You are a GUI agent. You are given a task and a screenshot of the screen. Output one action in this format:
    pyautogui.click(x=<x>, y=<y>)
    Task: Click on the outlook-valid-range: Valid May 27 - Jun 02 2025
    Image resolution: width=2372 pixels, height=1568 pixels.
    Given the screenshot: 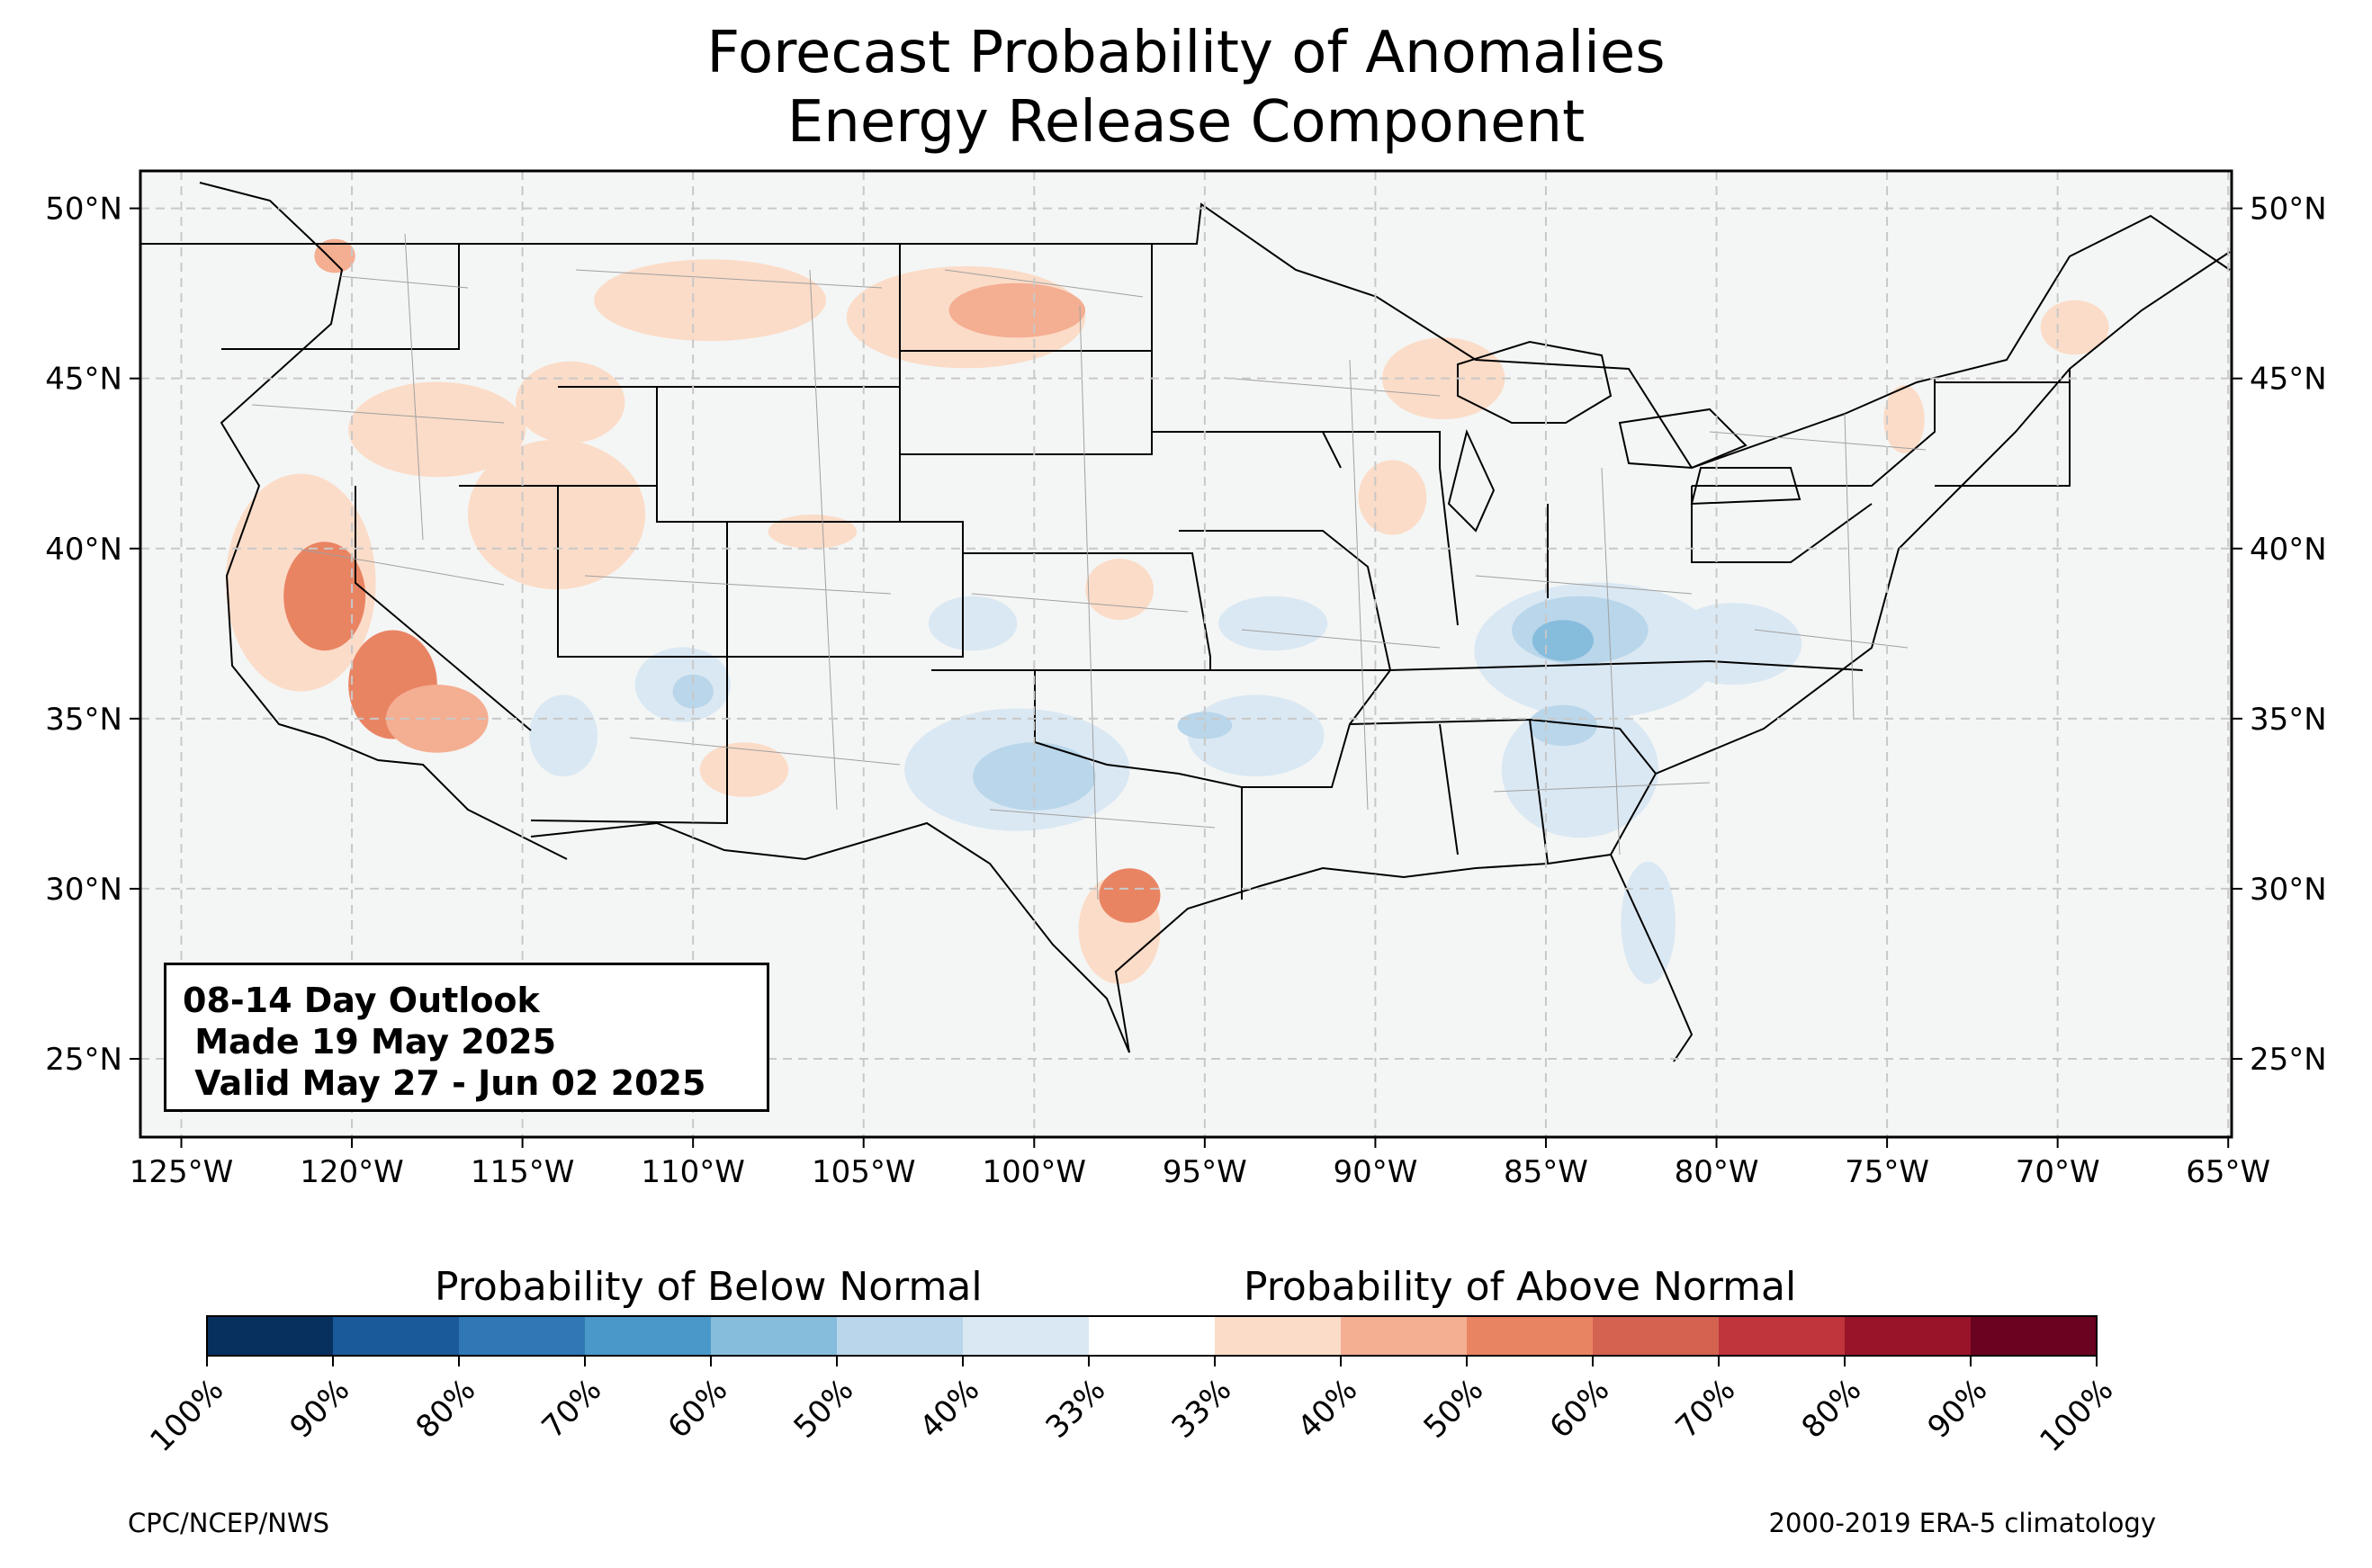 What is the action you would take?
    pyautogui.click(x=445, y=1083)
    